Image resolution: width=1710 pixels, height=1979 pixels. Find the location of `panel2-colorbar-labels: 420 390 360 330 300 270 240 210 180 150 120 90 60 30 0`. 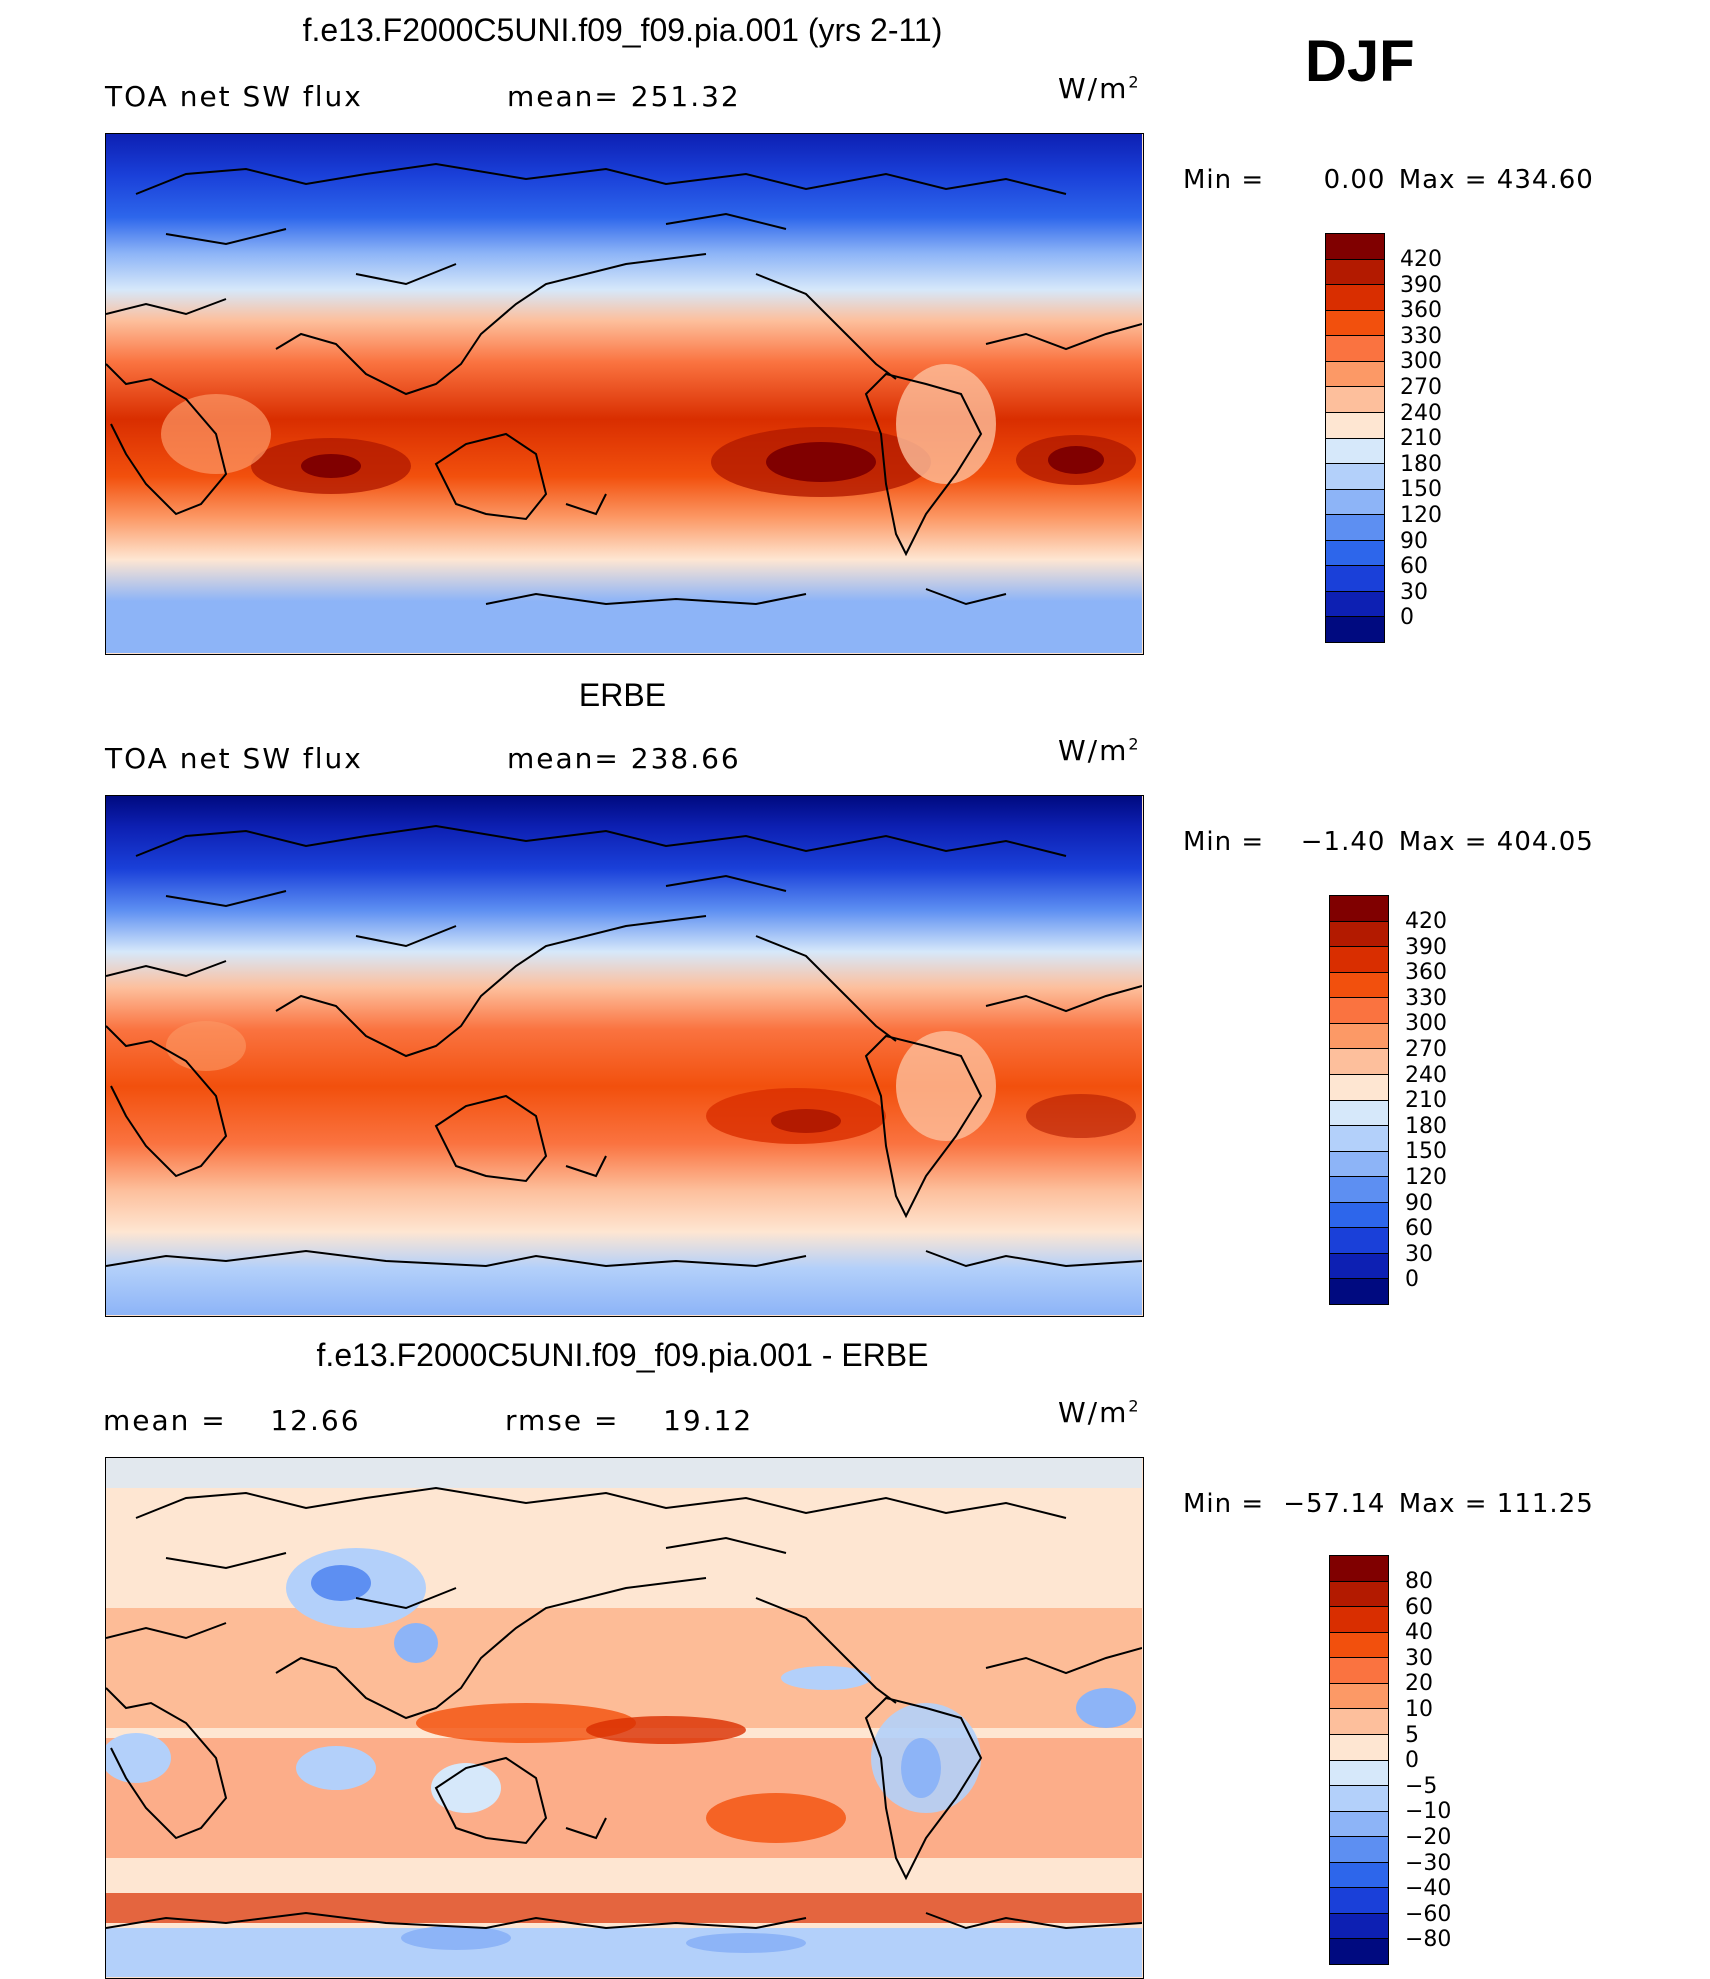

panel2-colorbar-labels: 420 390 360 330 300 270 240 210 180 150 120 90 60 30 0 is located at coordinates (1426, 1101).